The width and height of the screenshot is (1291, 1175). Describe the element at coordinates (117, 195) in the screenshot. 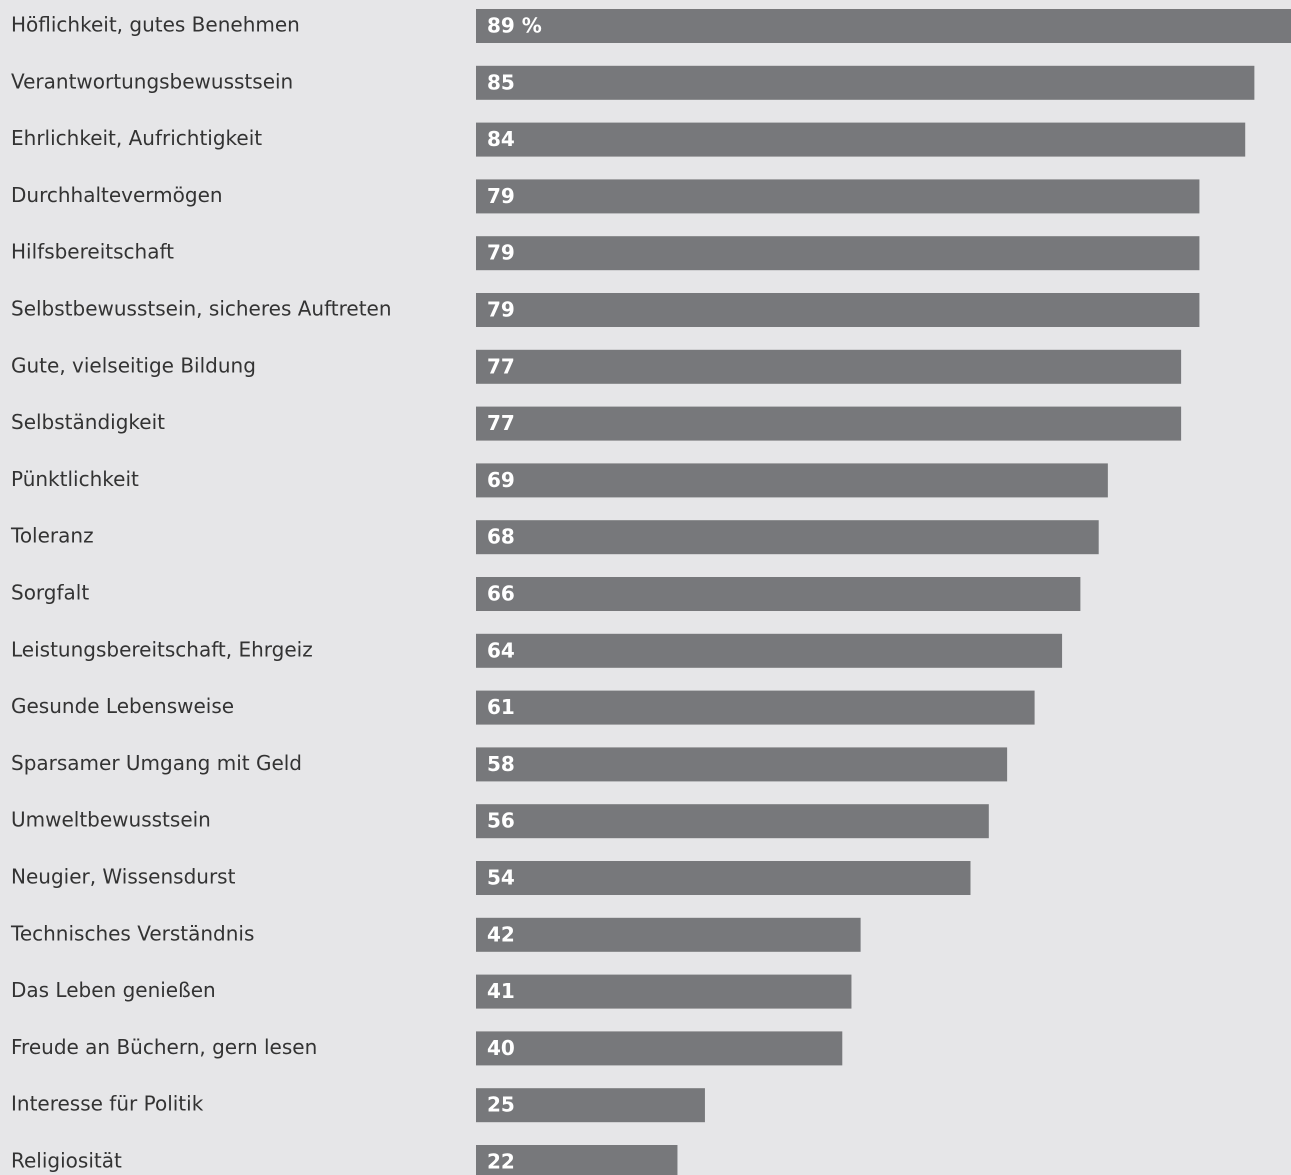

I see `category-label: Durchhaltevermögen` at that location.